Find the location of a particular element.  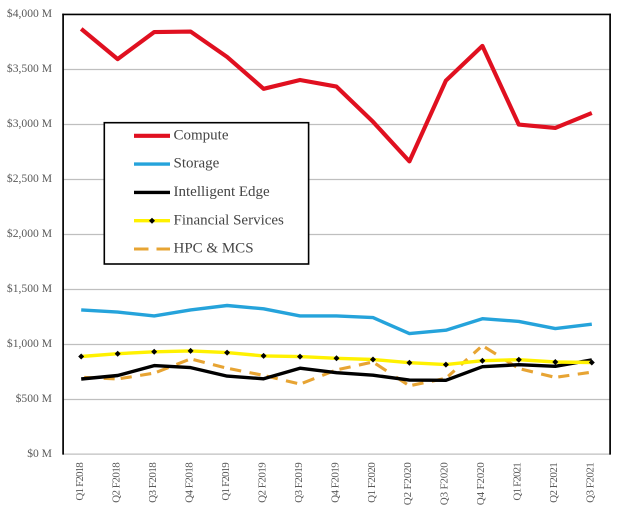

svg-text: $2,000 M is located at coordinates (29, 233).